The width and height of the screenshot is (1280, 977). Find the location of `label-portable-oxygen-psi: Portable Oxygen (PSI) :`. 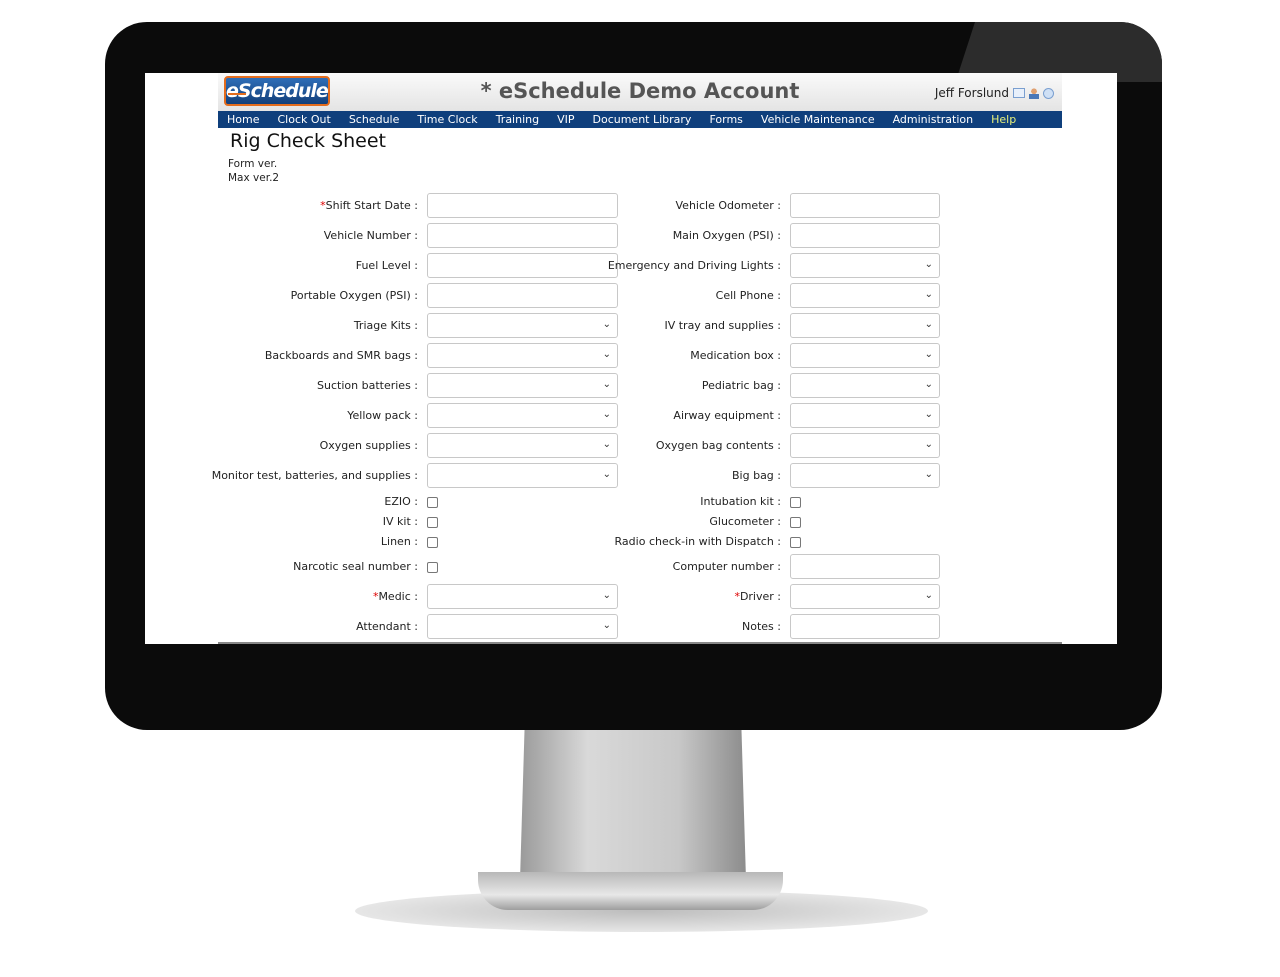

label-portable-oxygen-psi: Portable Oxygen (PSI) : is located at coordinates (354, 295).